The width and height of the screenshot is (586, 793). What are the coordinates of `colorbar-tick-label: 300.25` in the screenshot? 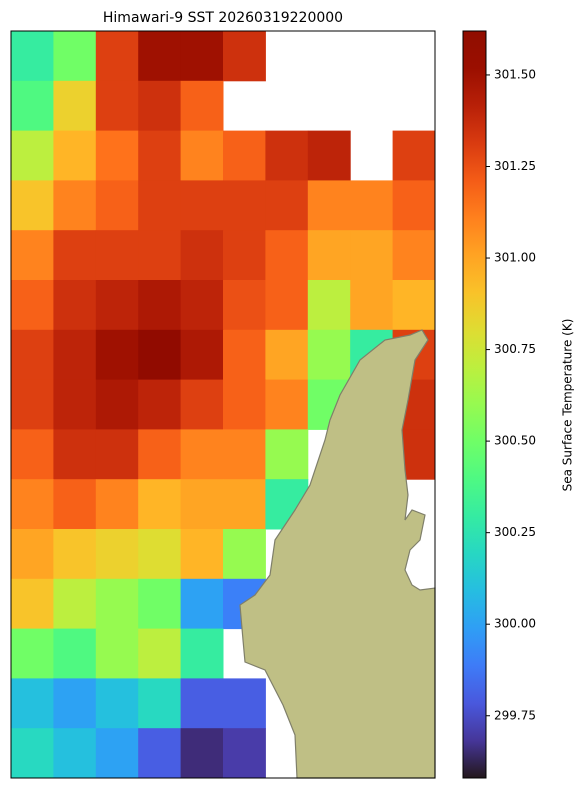 It's located at (515, 532).